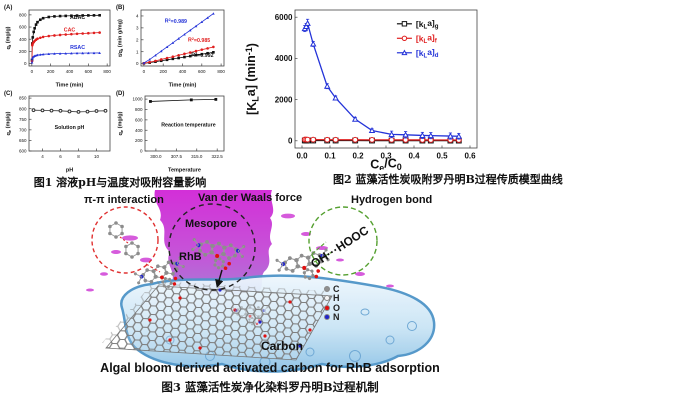  I want to click on svg-text: CAC, so click(70, 30).